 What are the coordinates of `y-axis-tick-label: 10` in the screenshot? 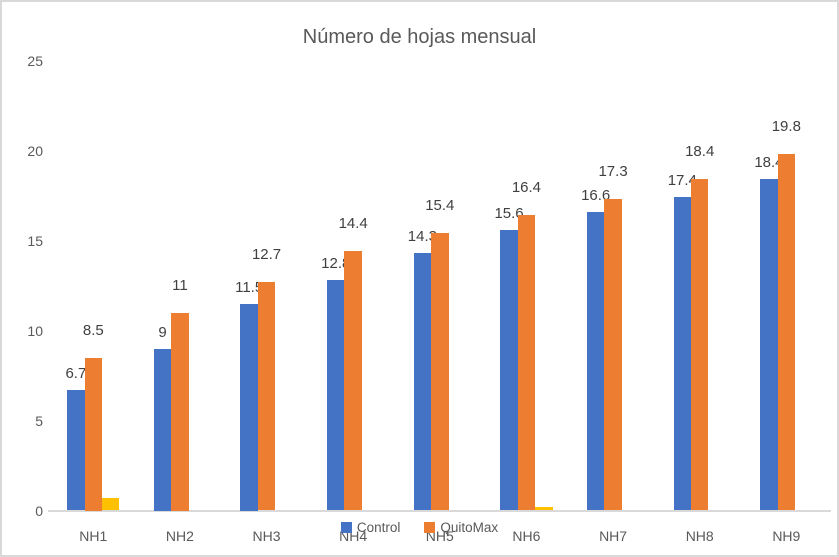 It's located at (35, 331).